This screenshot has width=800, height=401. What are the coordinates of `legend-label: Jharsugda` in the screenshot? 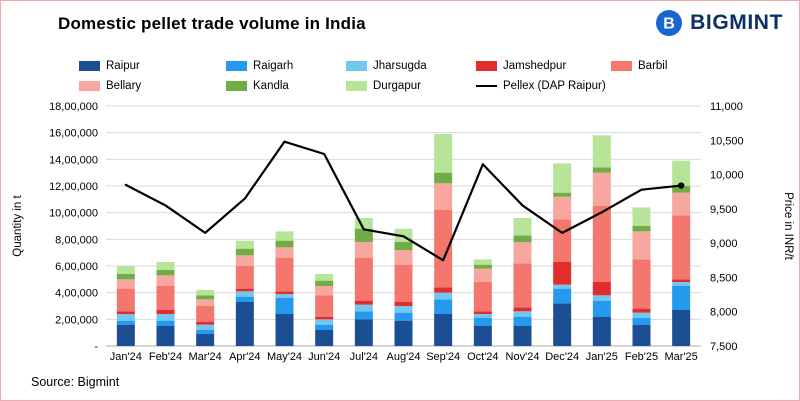 It's located at (400, 66).